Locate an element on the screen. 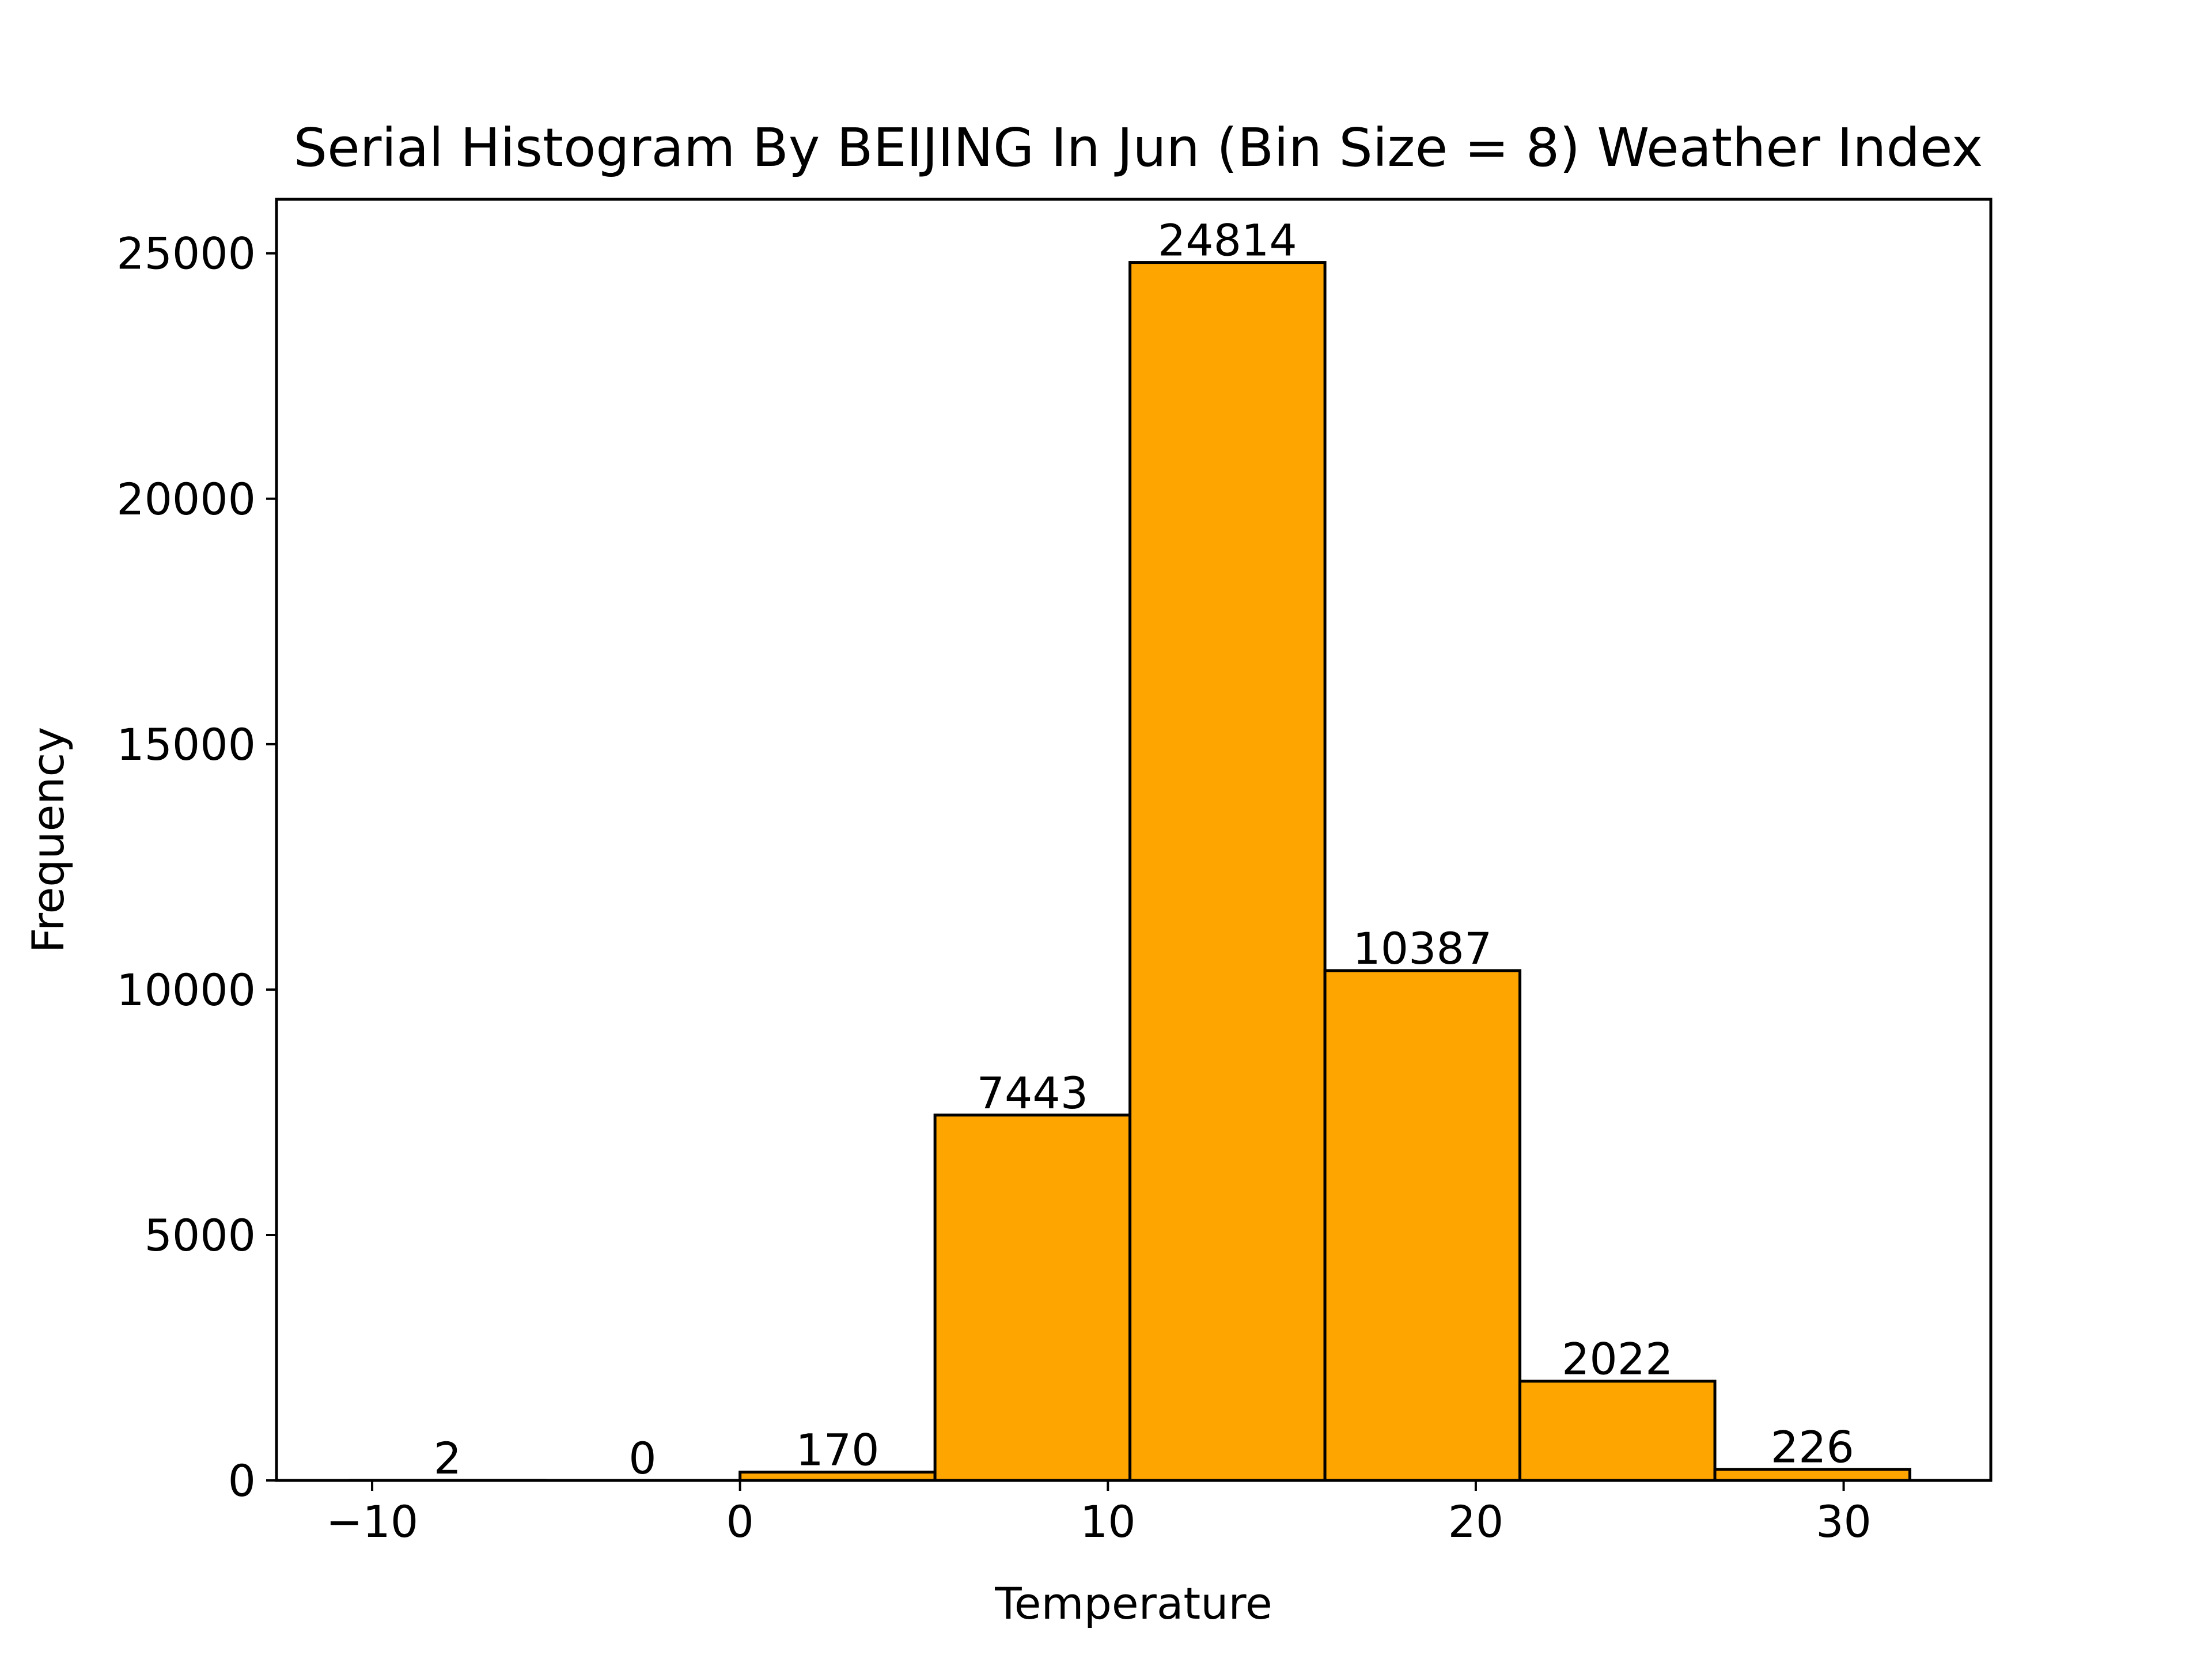  x-tick-label: 10 is located at coordinates (1108, 1521).